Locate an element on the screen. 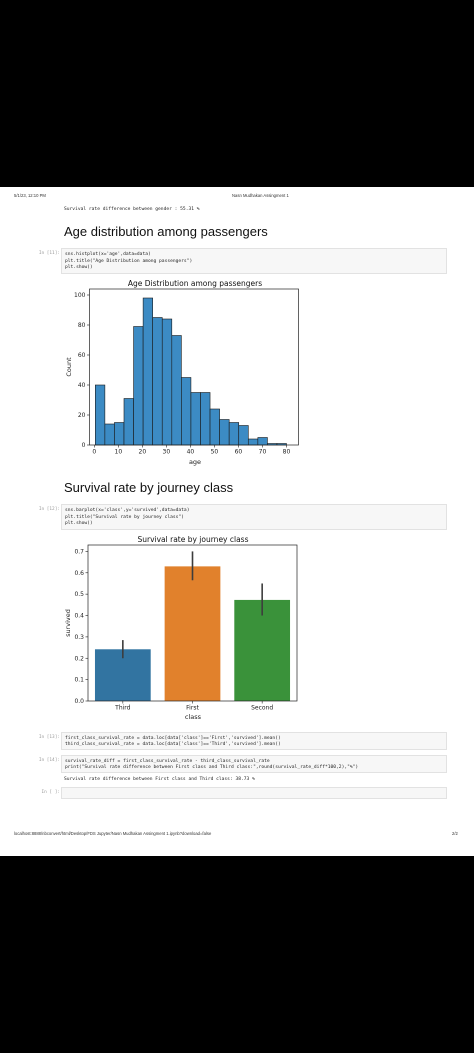 Image resolution: width=474 pixels, height=1053 pixels. x-tick-label: 80 is located at coordinates (287, 452).